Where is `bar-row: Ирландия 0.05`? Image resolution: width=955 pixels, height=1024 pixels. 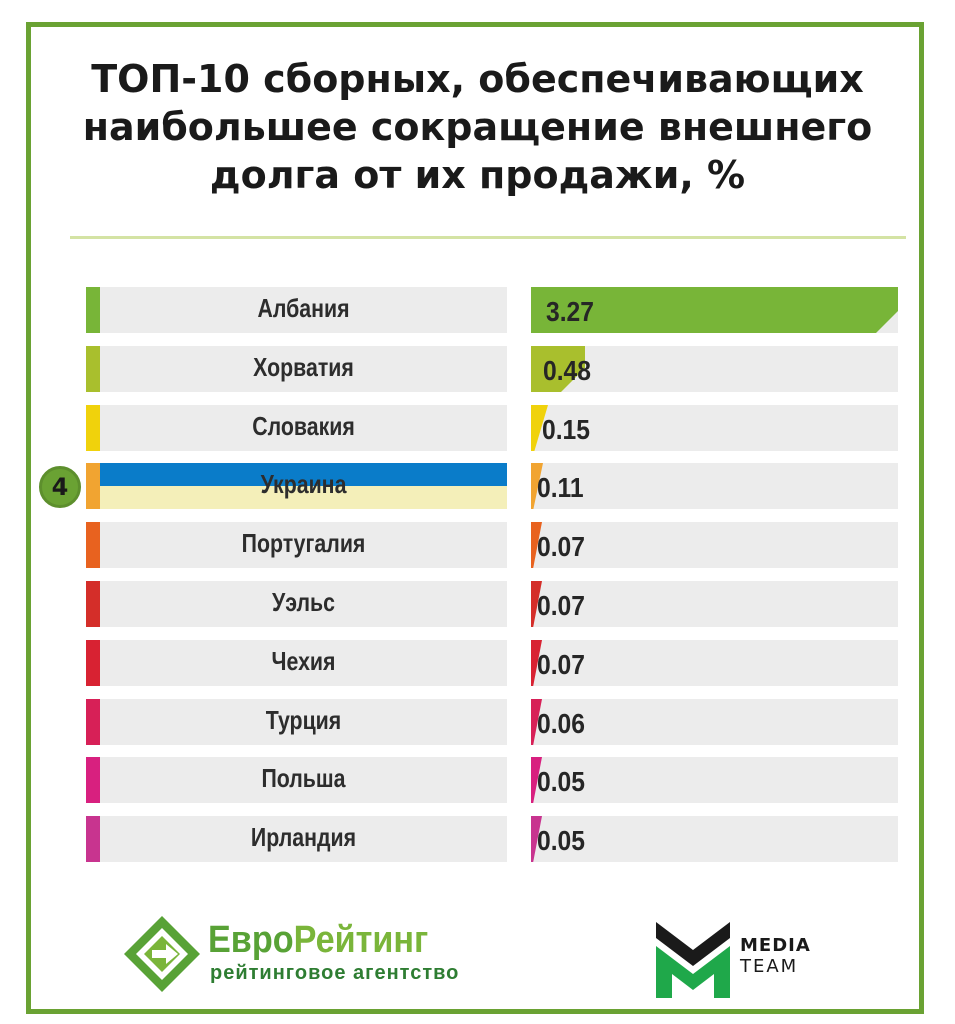 bar-row: Ирландия 0.05 is located at coordinates (477, 839).